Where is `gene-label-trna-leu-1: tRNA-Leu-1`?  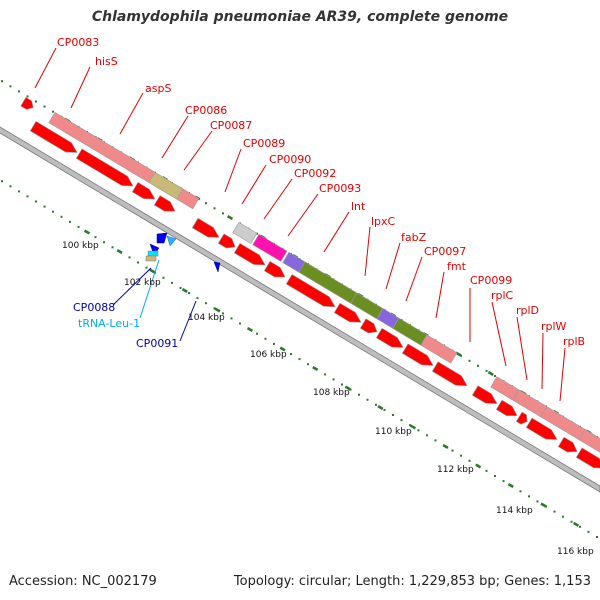
gene-label-trna-leu-1: tRNA-Leu-1 is located at coordinates (109, 323).